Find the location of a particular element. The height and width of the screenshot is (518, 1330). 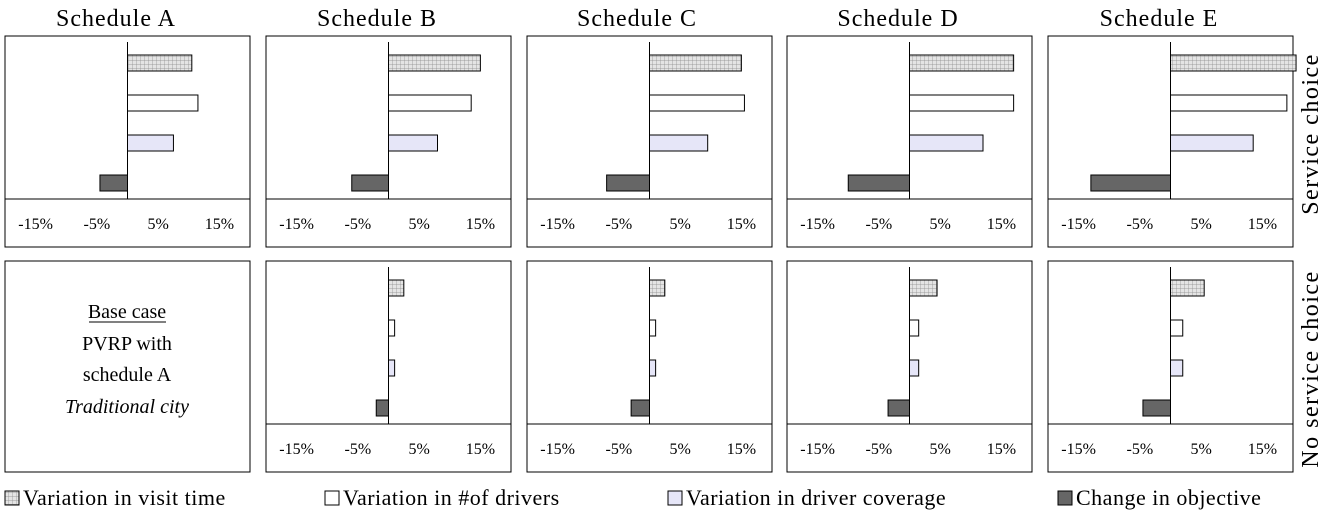

base-case-title: Base case is located at coordinates (127, 312).